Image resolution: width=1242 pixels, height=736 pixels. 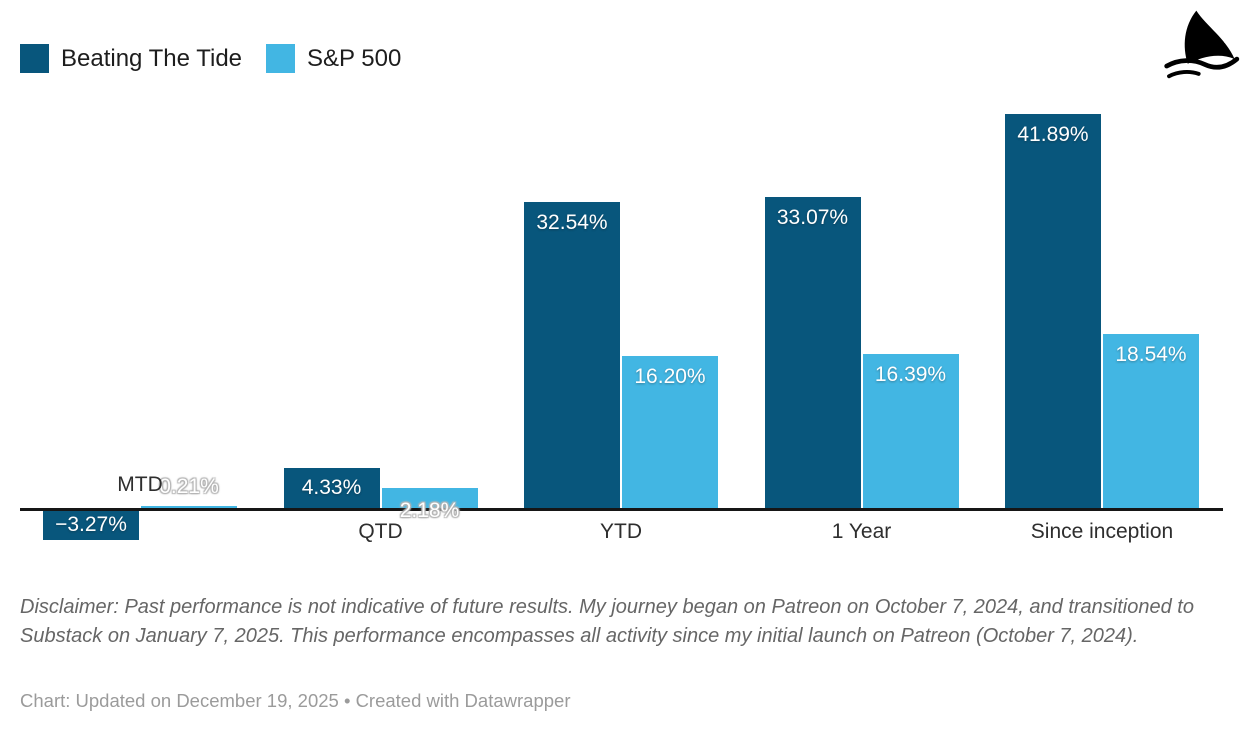 I want to click on chart-legend: Beating The Tide S&P 500, so click(x=210, y=58).